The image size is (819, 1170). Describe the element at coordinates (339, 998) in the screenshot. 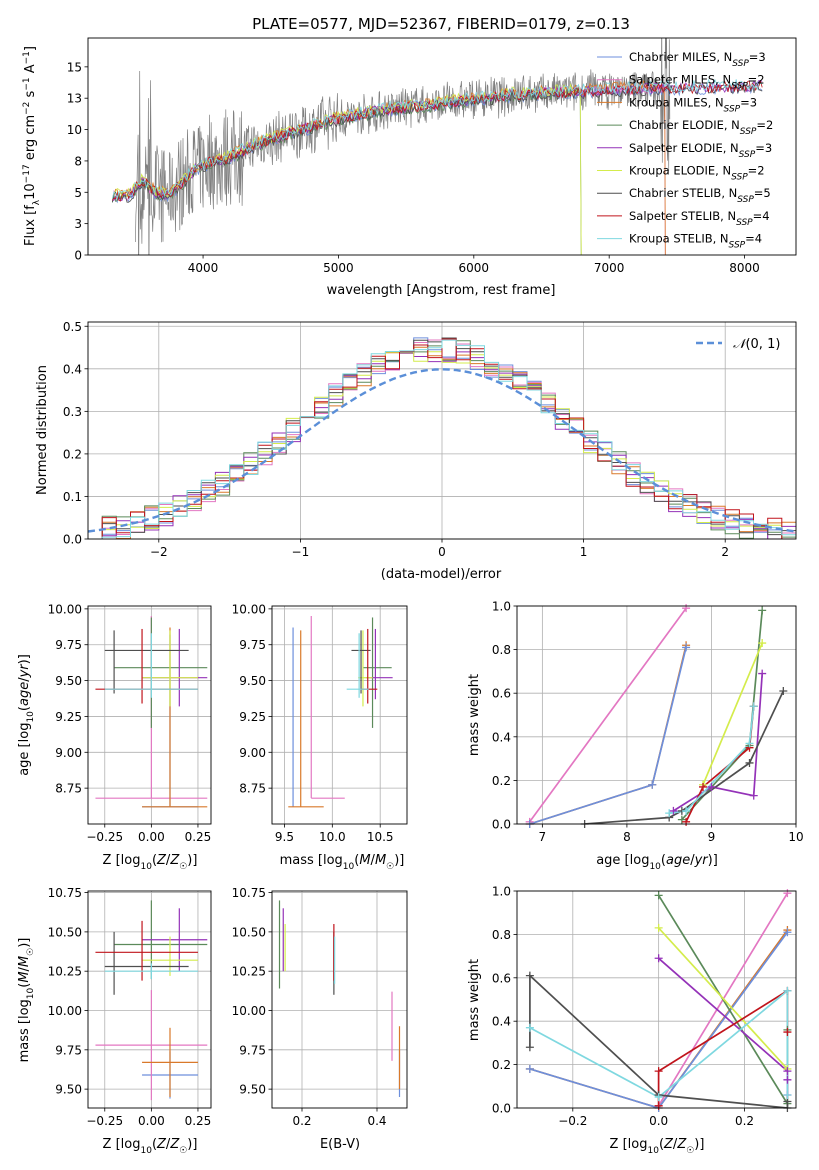

I see `mass-vs-ebv-marks` at that location.